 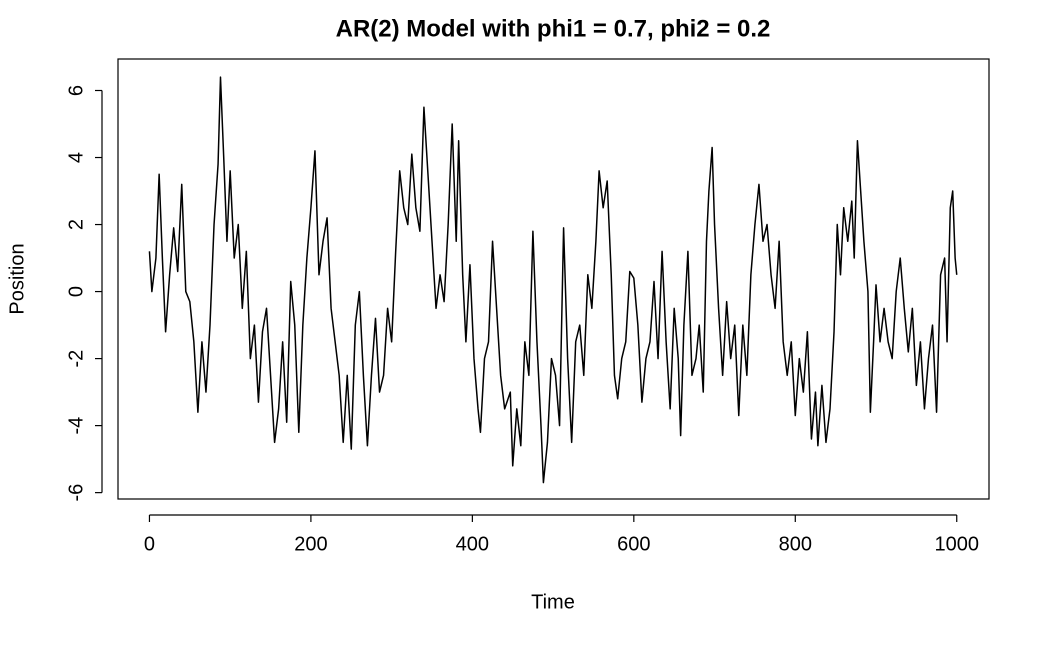 I want to click on x-tick-label: 600, so click(x=633, y=544).